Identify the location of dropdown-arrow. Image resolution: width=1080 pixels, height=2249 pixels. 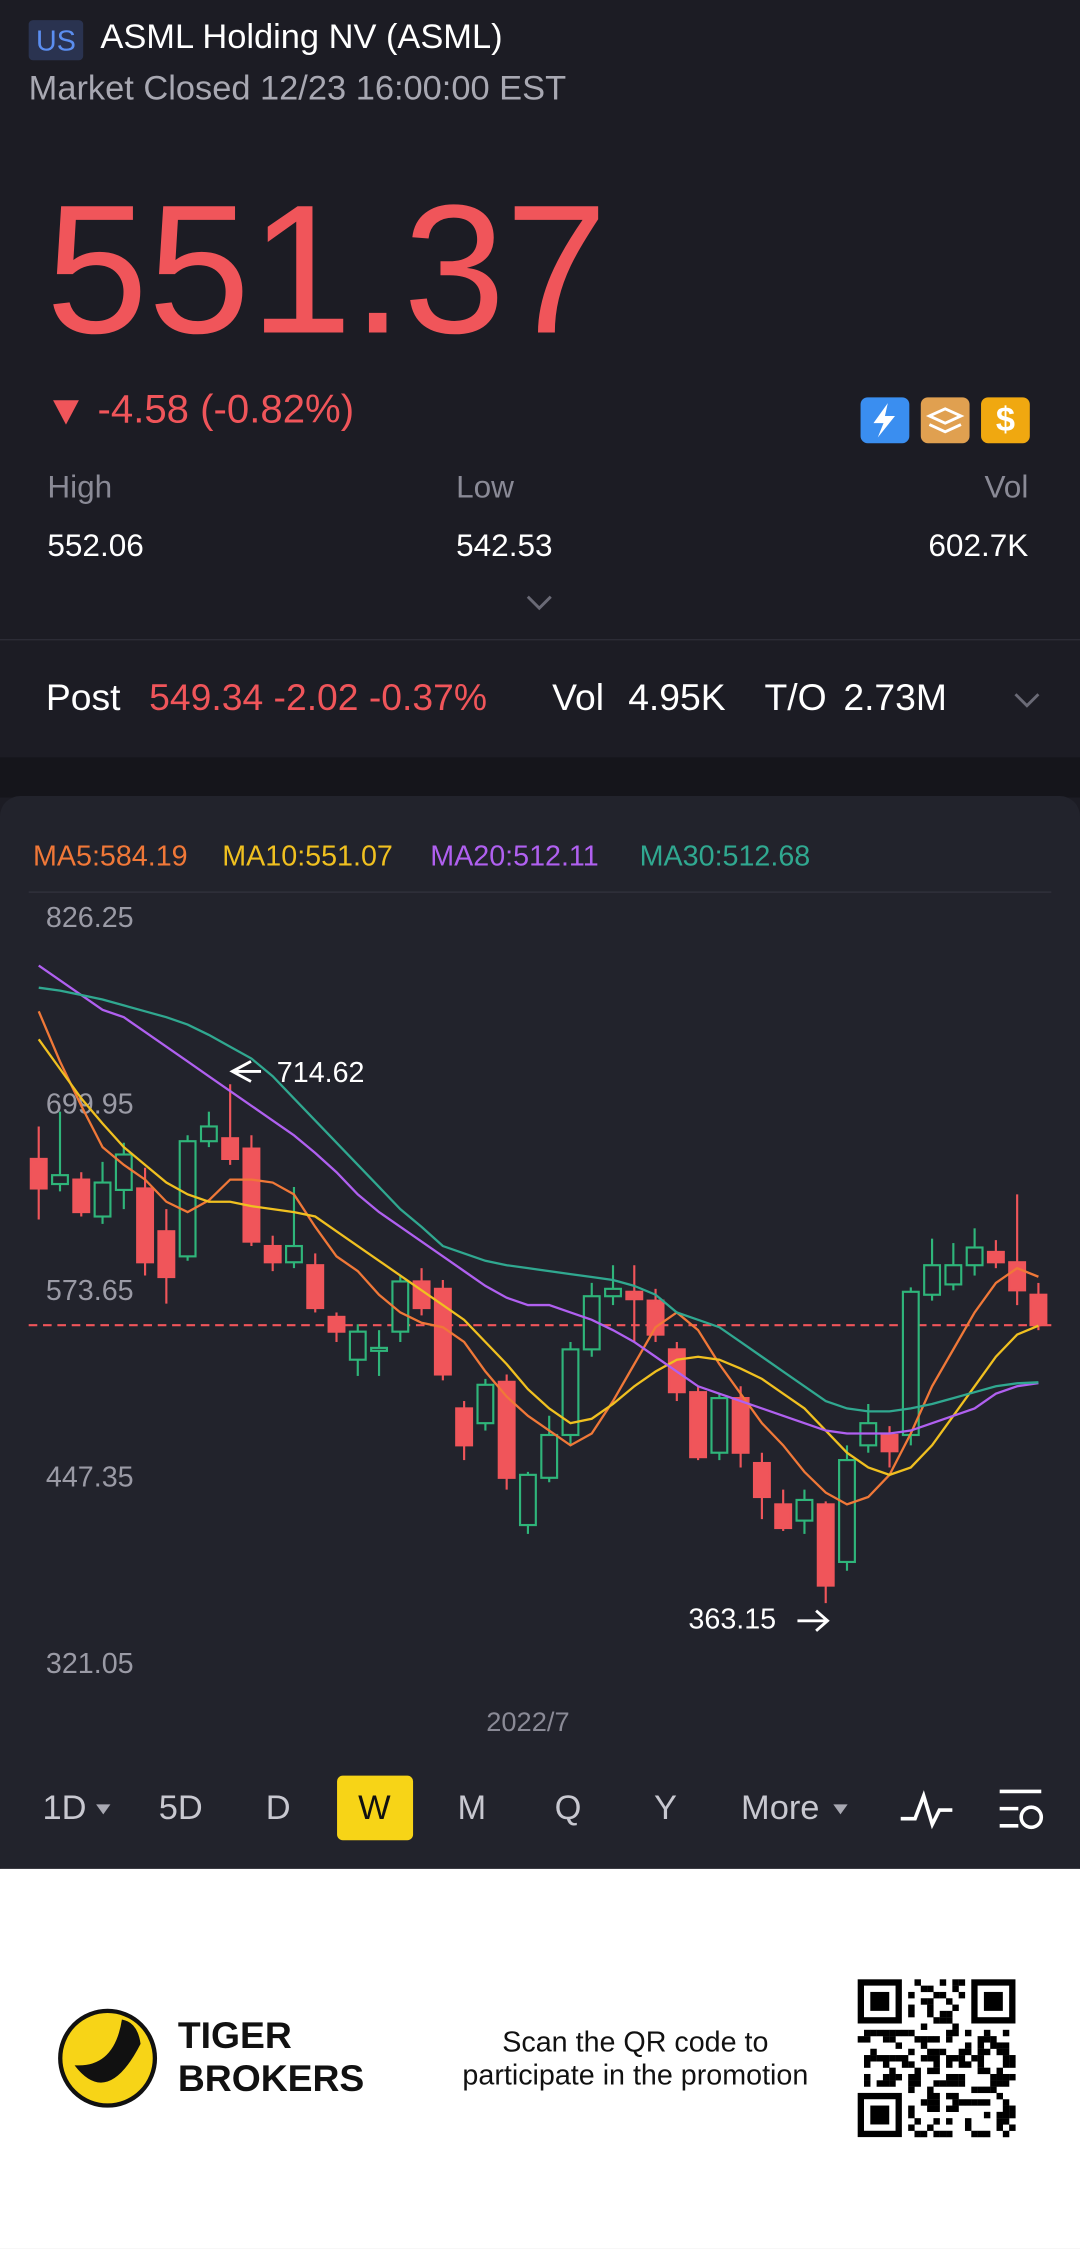
(103, 1809).